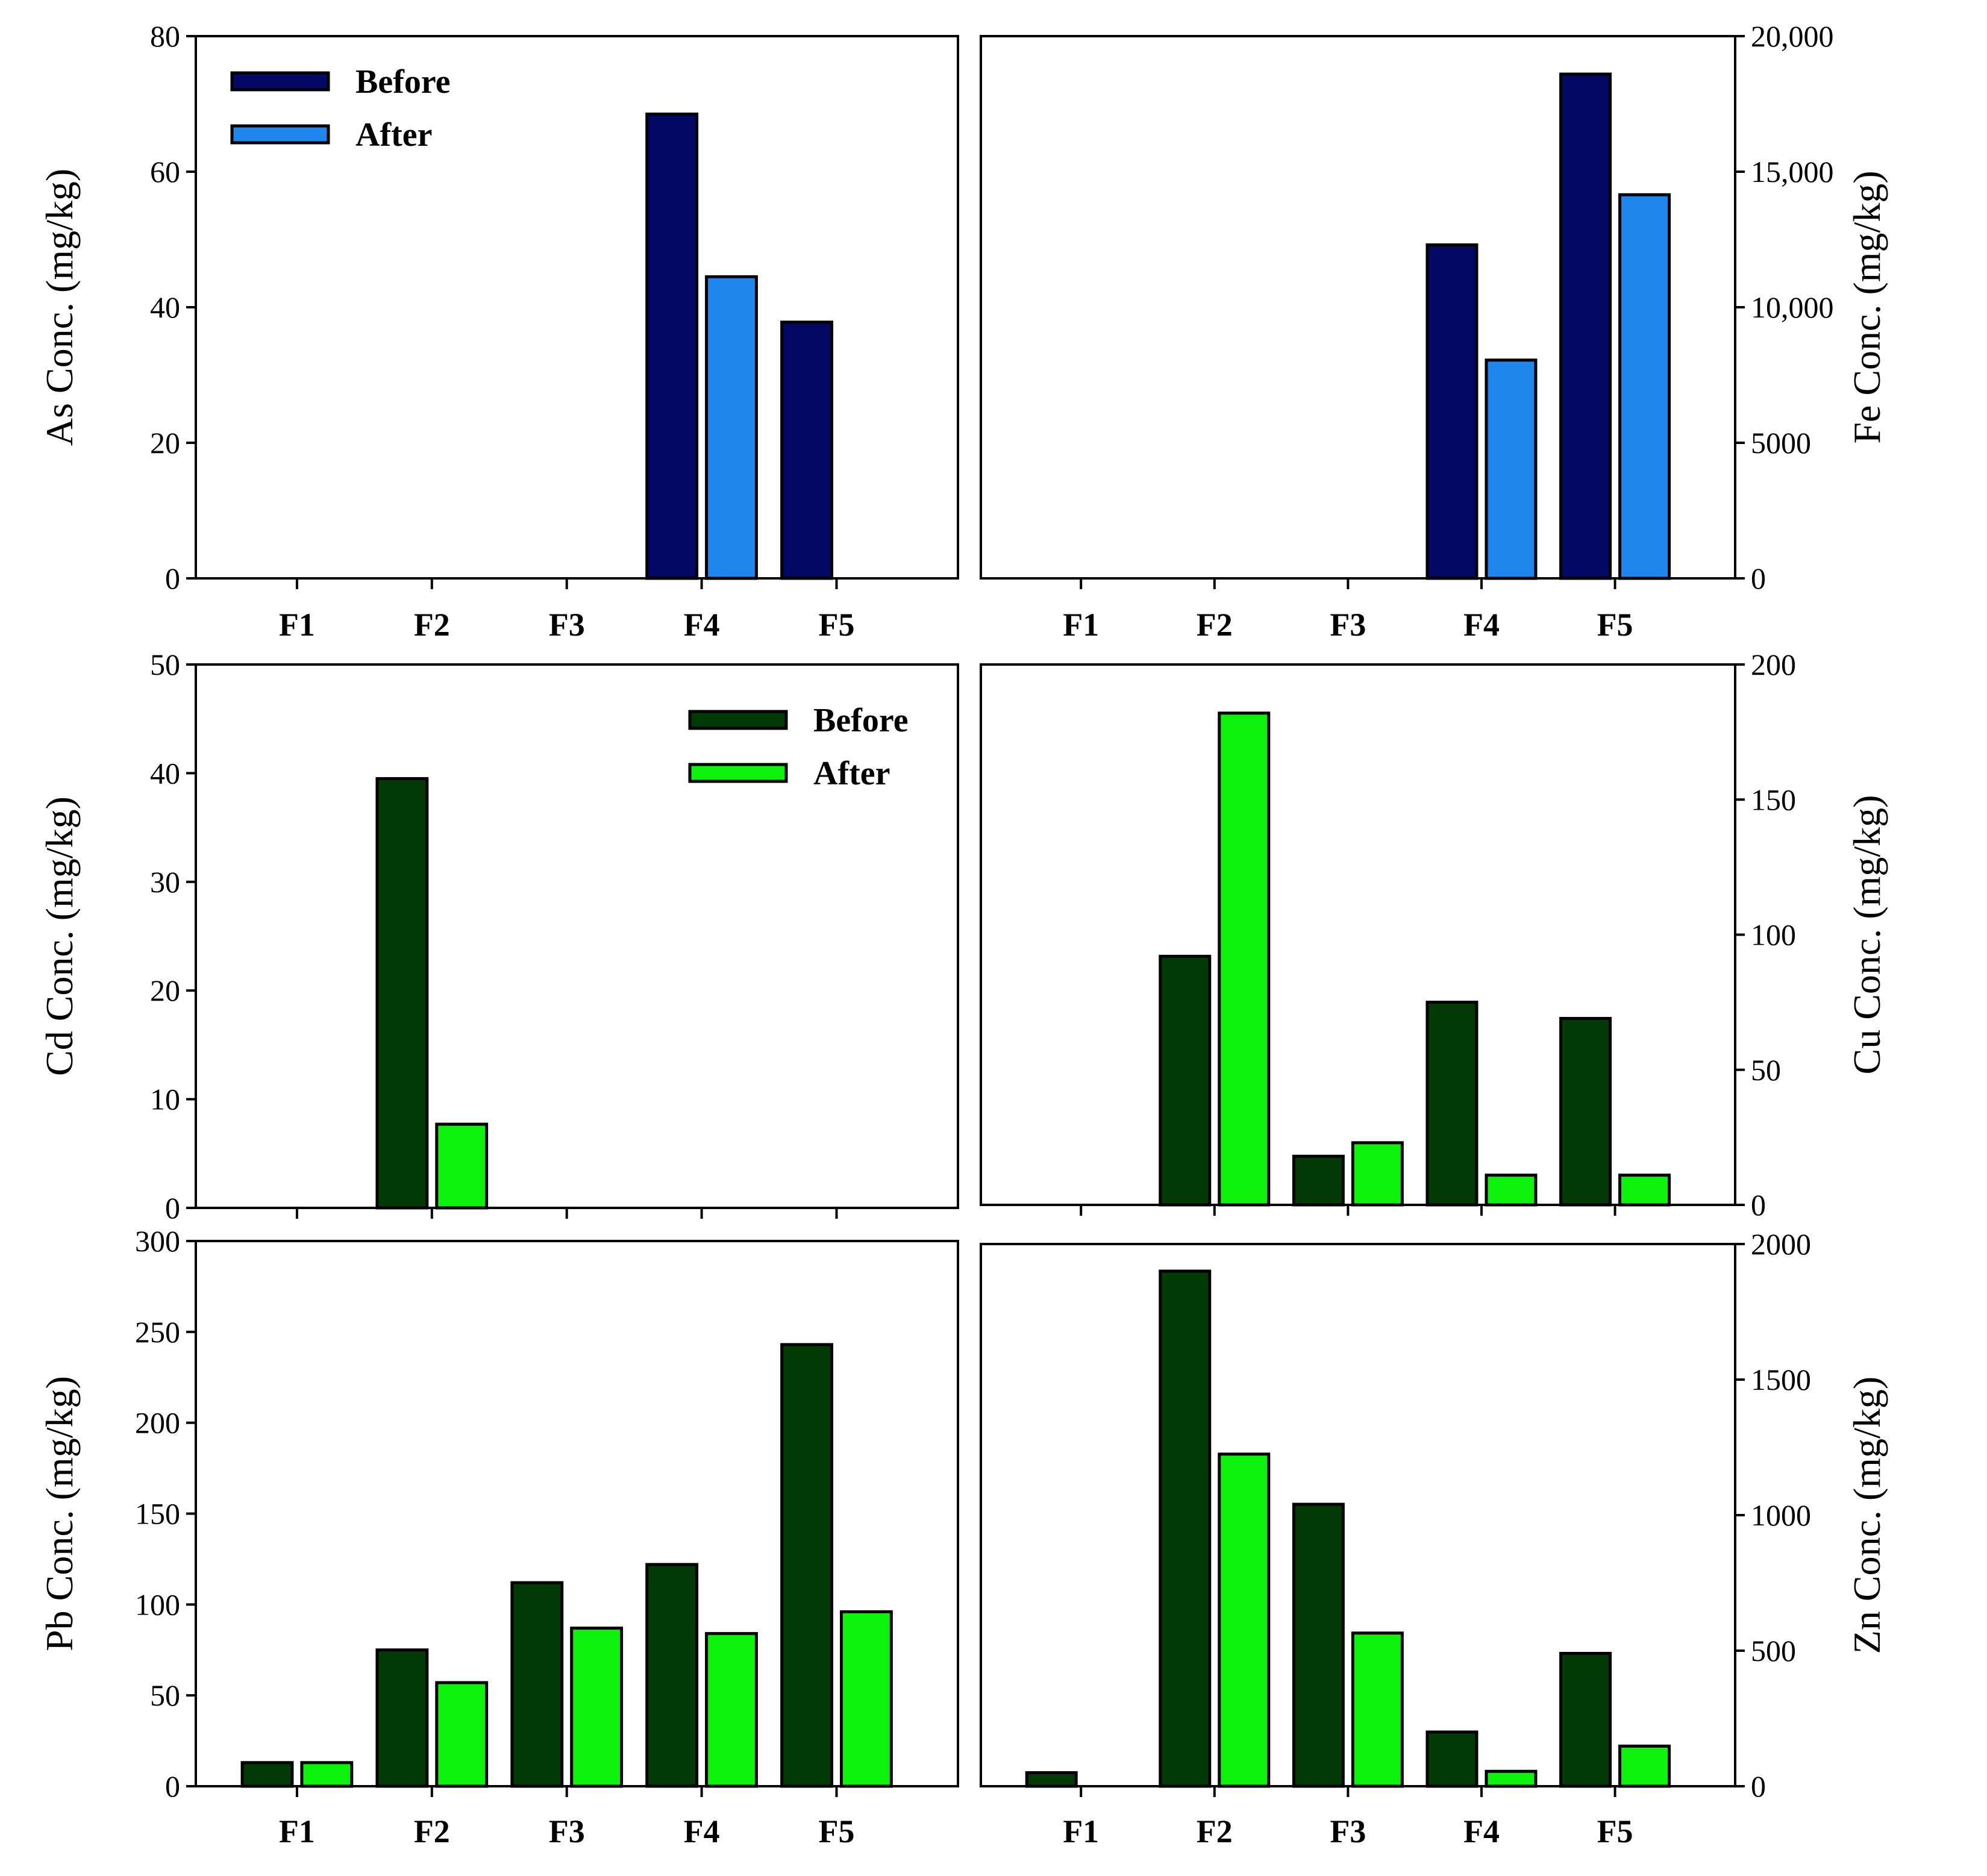  I want to click on bar-pb-after-f4, so click(731, 1710).